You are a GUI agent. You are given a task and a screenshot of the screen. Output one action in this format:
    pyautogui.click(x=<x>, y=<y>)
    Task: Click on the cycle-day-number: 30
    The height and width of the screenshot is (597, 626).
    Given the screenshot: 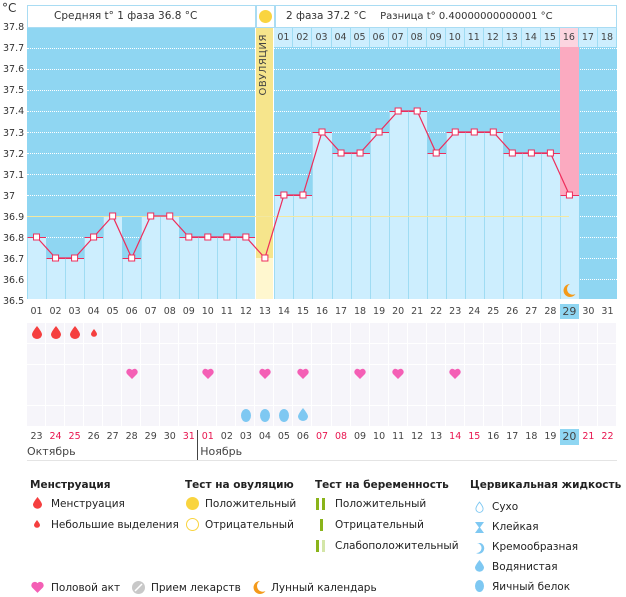 What is the action you would take?
    pyautogui.click(x=588, y=311)
    